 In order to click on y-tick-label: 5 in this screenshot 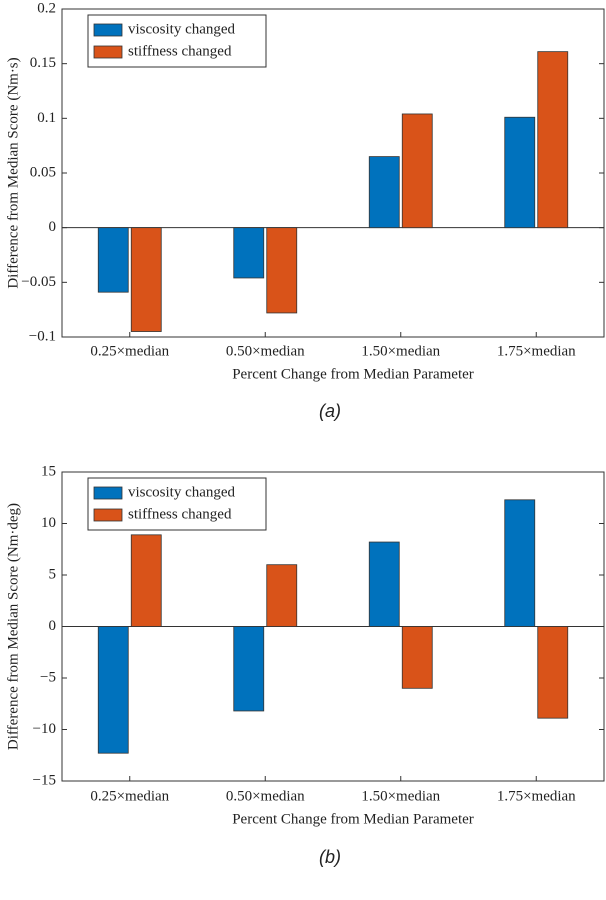, I will do `click(53, 574)`.